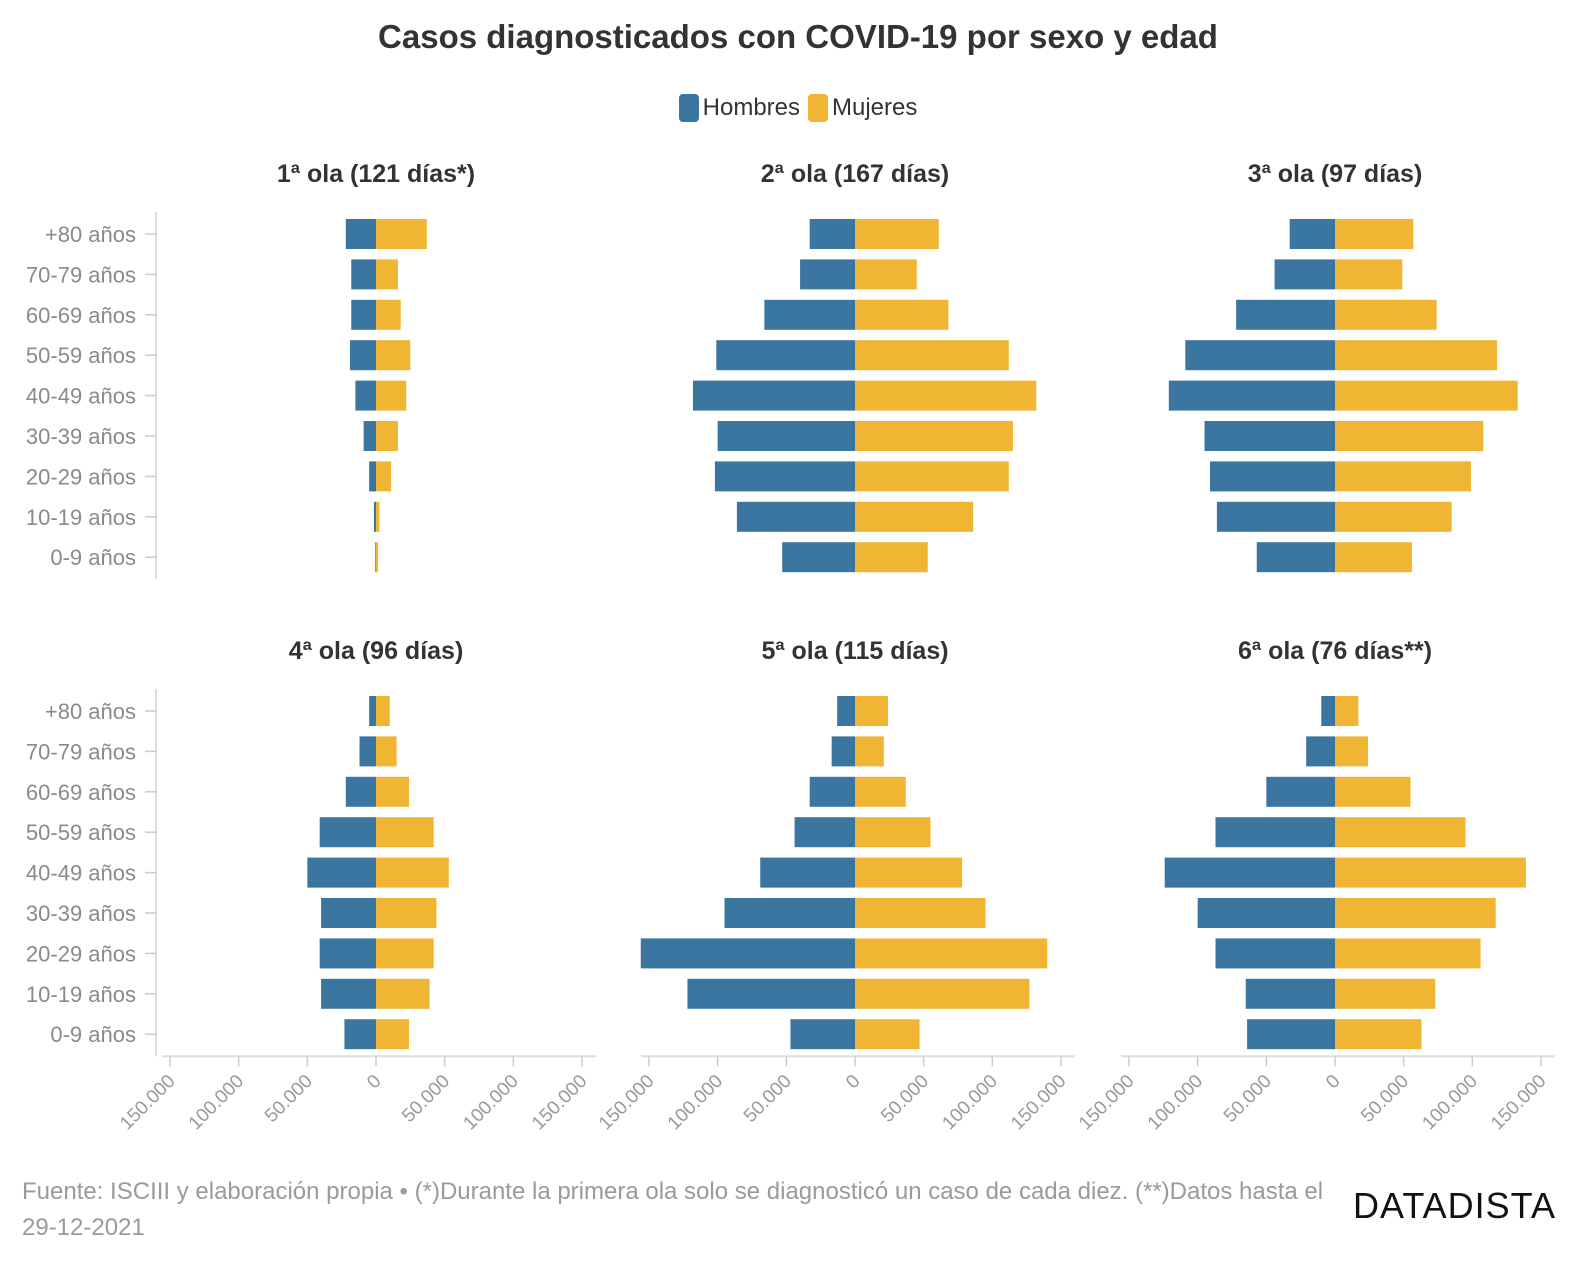 Image resolution: width=1596 pixels, height=1262 pixels. What do you see at coordinates (1335, 174) in the screenshot?
I see `panel-title: 3ª ola (97 días)` at bounding box center [1335, 174].